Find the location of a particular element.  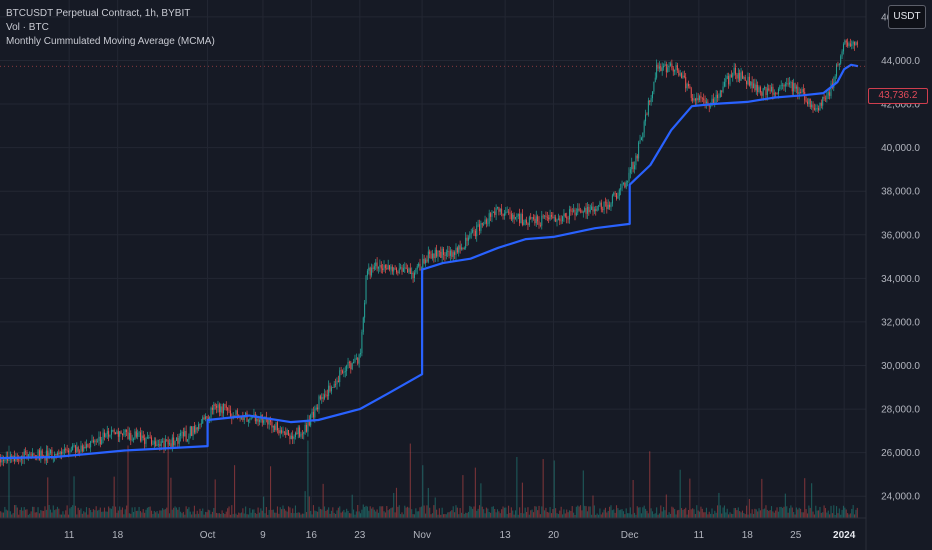

volume-indicator-label: Vol · BTC is located at coordinates (27, 27).